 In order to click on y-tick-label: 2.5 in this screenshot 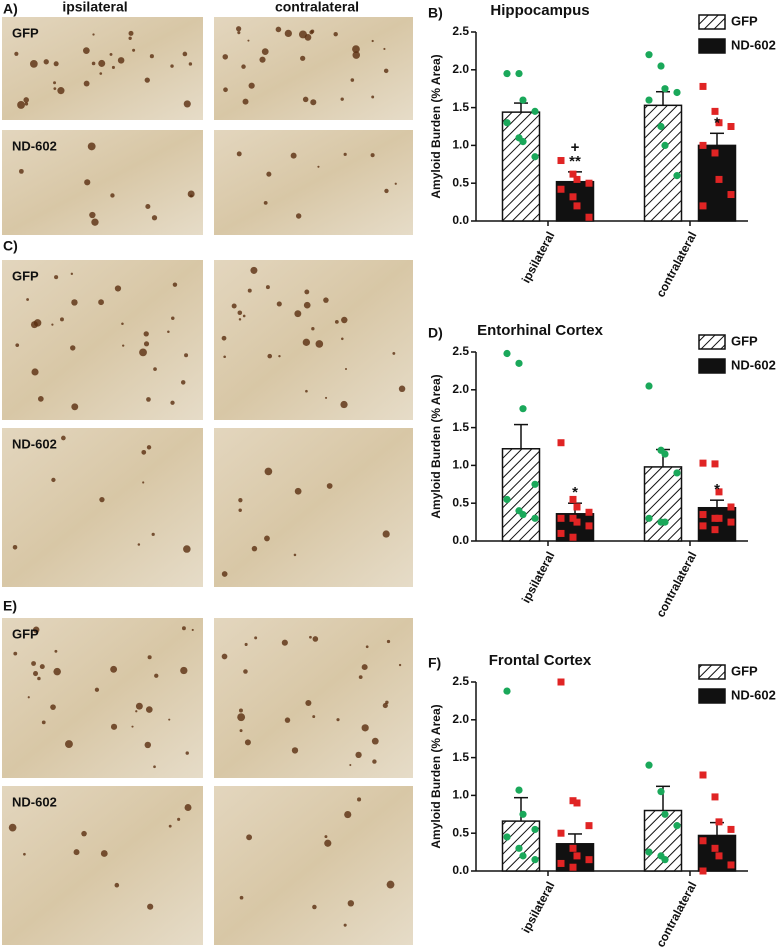, I will do `click(460, 681)`.